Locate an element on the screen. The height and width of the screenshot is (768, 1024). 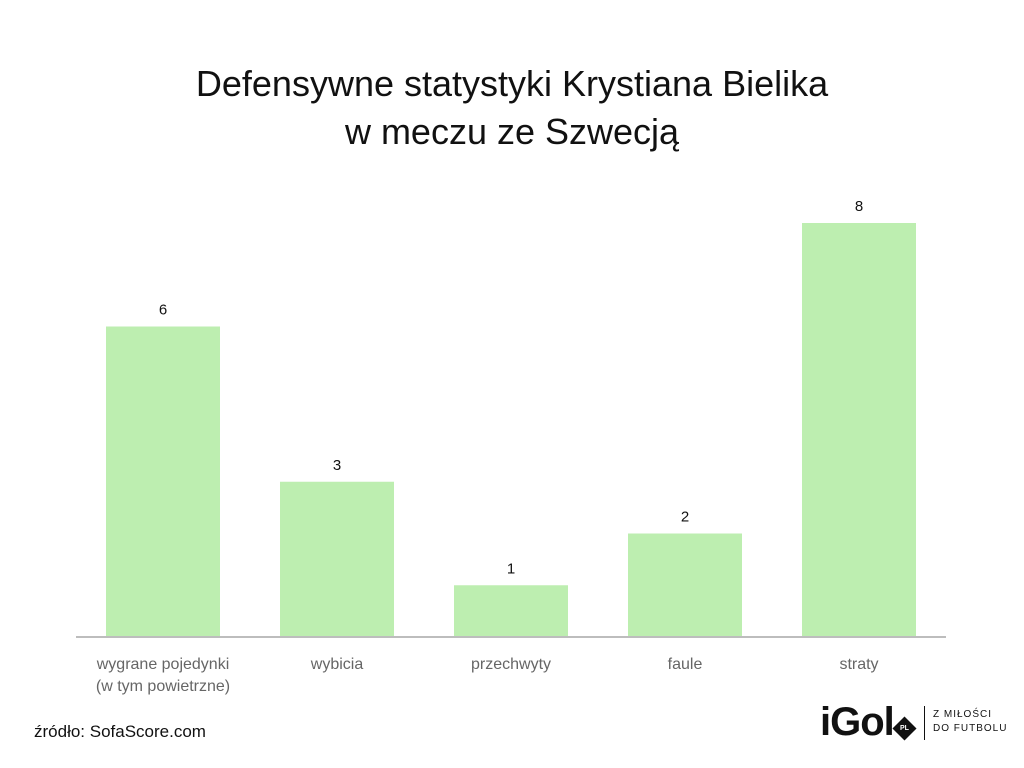
logo-wordmark: iGol is located at coordinates (857, 722).